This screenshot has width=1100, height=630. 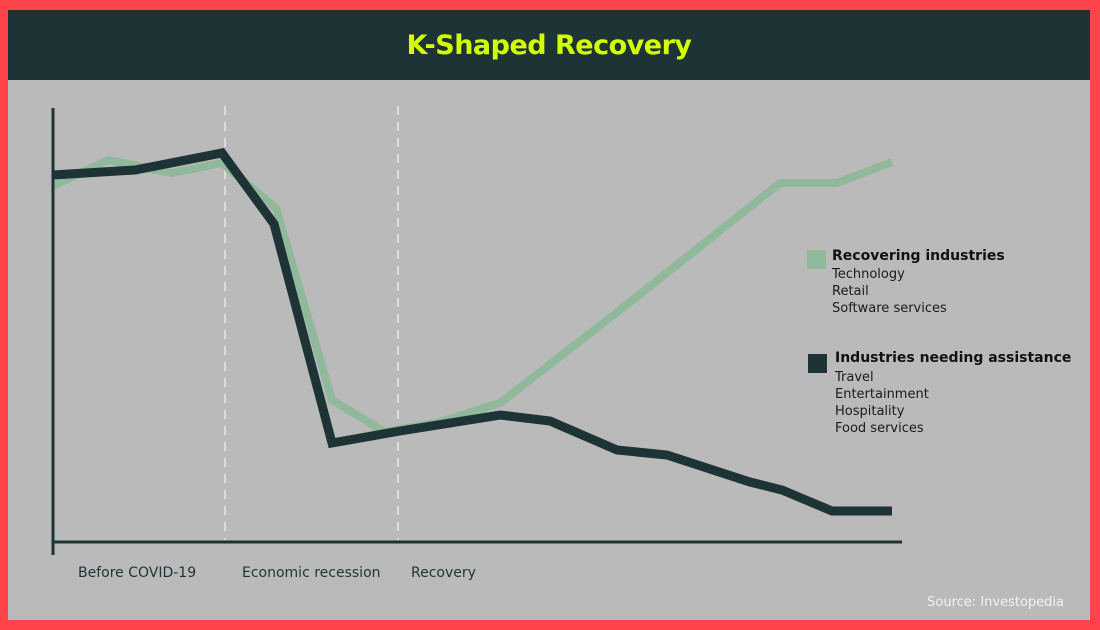 I want to click on x-label-recovery: Recovery, so click(x=443, y=573).